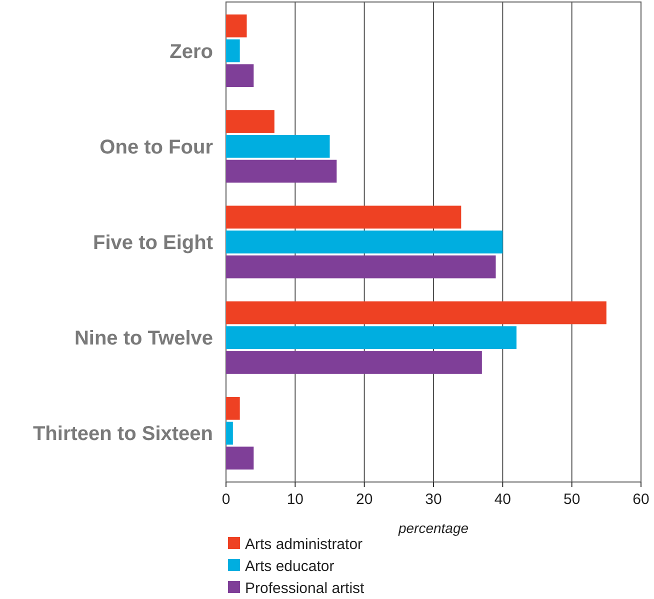  What do you see at coordinates (157, 147) in the screenshot?
I see `y-tick-label: One to Four` at bounding box center [157, 147].